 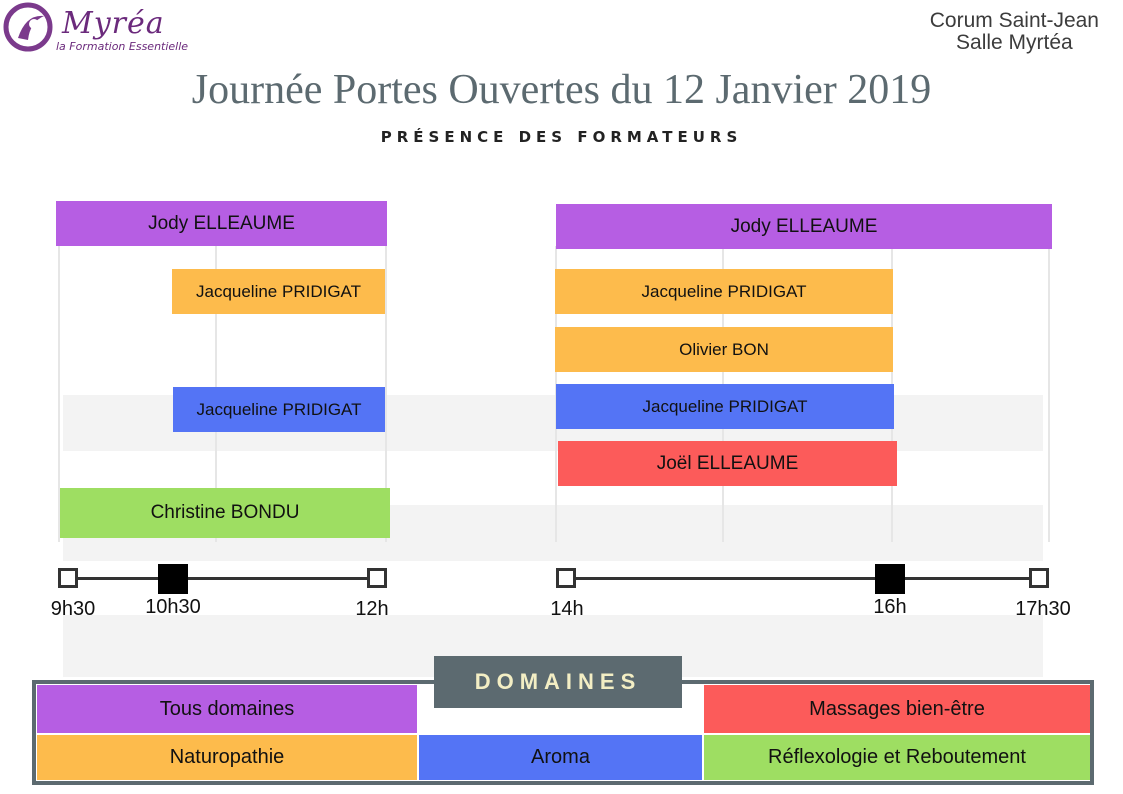 What do you see at coordinates (227, 709) in the screenshot?
I see `legend-item-all: Tous domaines` at bounding box center [227, 709].